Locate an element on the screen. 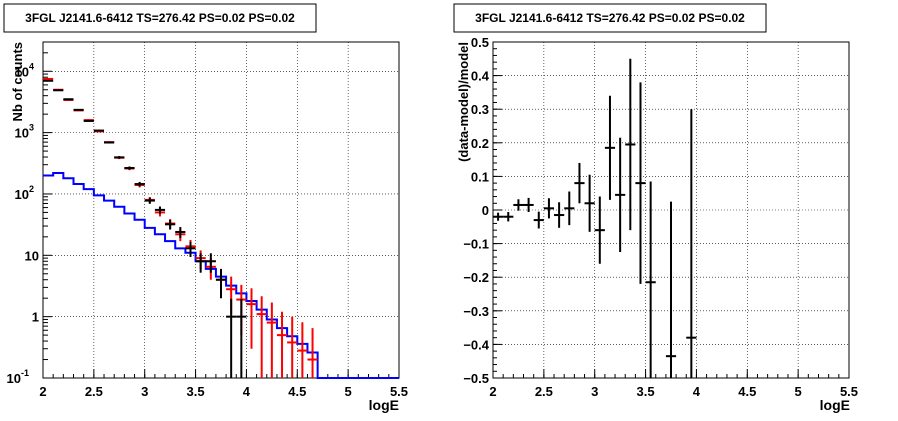 This screenshot has width=898, height=421. y-tick-label: 0.3 is located at coordinates (480, 109).